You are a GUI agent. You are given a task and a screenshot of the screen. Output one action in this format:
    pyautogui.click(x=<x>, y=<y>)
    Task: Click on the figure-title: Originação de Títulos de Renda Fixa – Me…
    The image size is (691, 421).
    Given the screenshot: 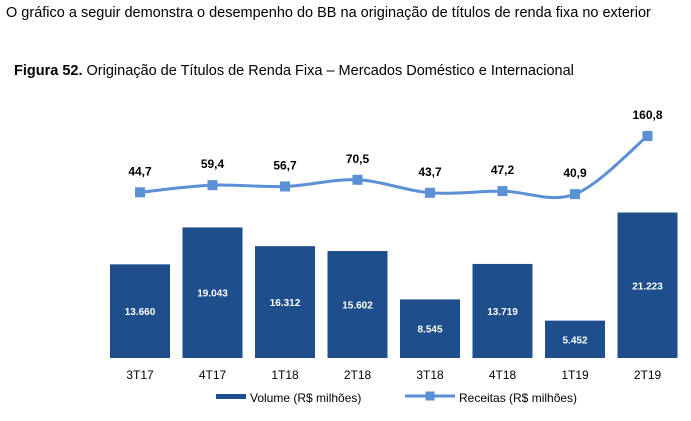 What is the action you would take?
    pyautogui.click(x=330, y=71)
    